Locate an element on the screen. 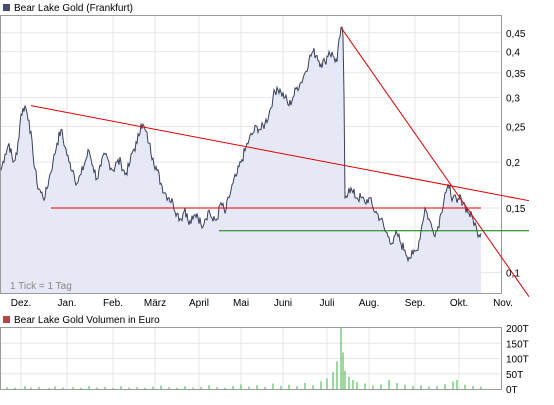  price-y-tick-label: 0,2 is located at coordinates (513, 163).